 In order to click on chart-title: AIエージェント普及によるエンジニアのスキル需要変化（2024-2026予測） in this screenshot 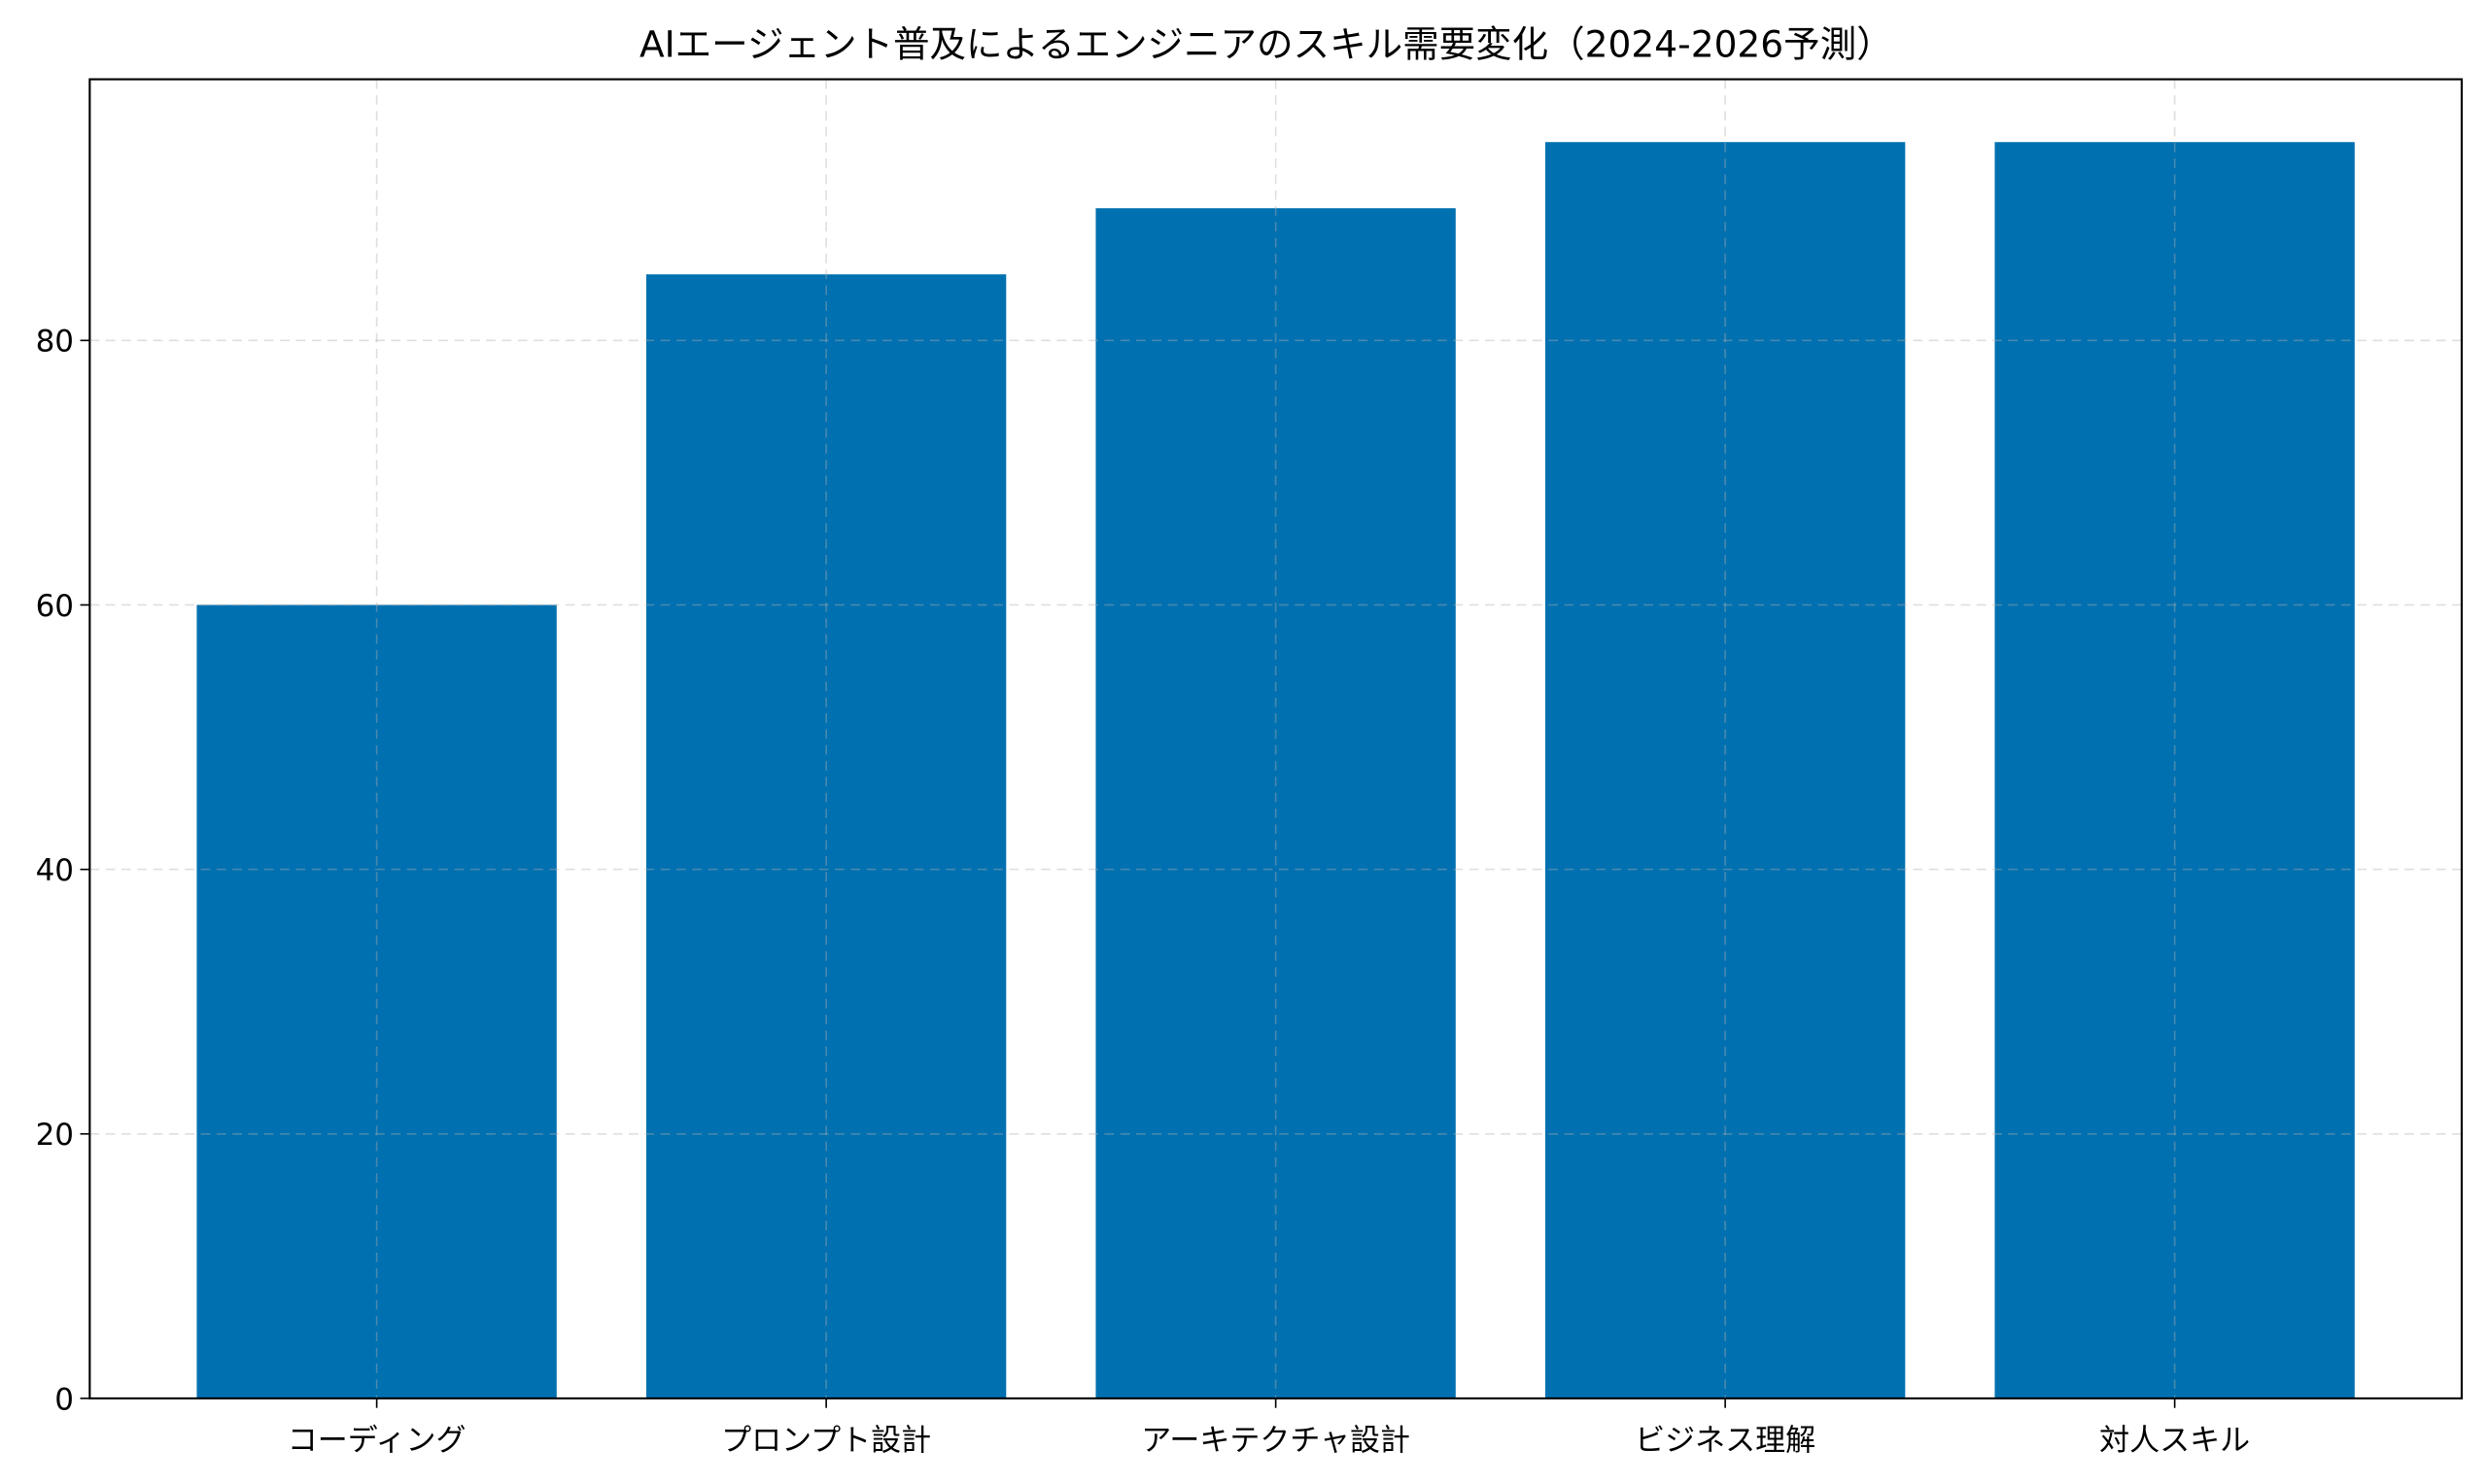, I will do `click(1266, 44)`.